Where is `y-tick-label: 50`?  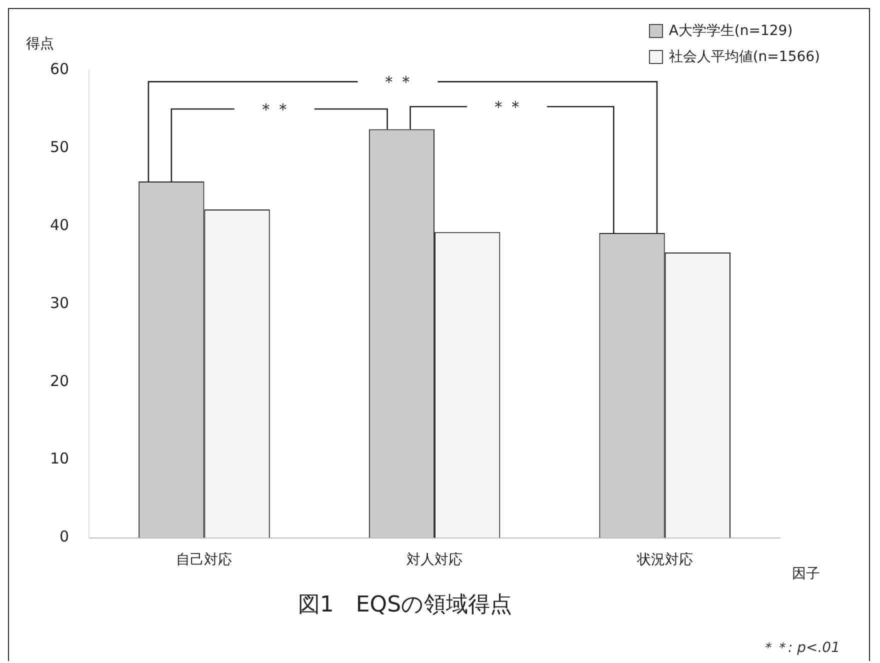
y-tick-label: 50 is located at coordinates (60, 147).